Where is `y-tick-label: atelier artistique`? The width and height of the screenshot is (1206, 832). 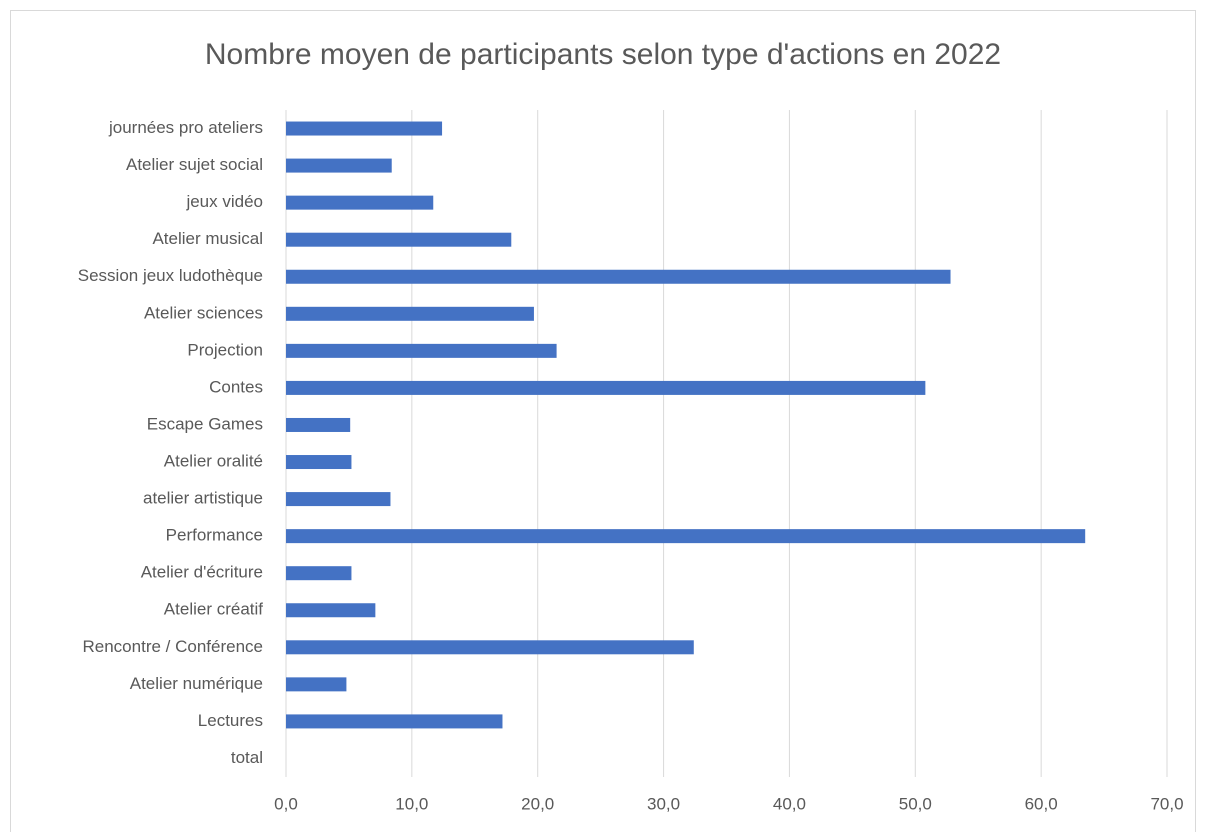 y-tick-label: atelier artistique is located at coordinates (203, 498).